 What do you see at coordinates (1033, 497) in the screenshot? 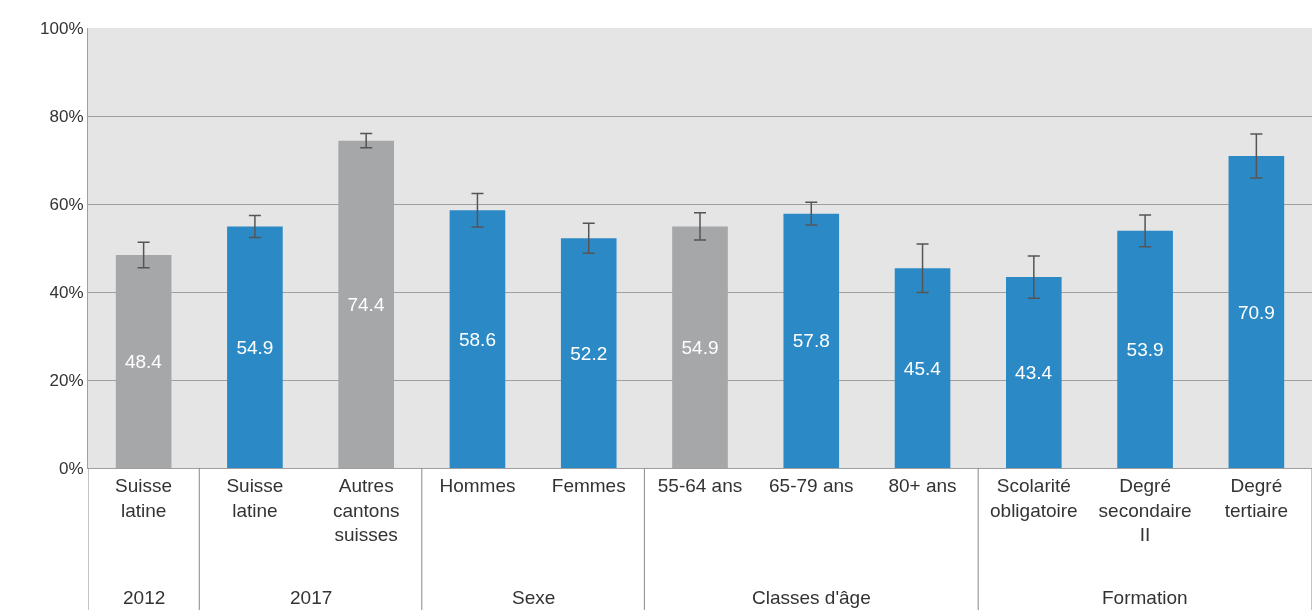
I see `x-tick-label: Scolarité obligatoire` at bounding box center [1033, 497].